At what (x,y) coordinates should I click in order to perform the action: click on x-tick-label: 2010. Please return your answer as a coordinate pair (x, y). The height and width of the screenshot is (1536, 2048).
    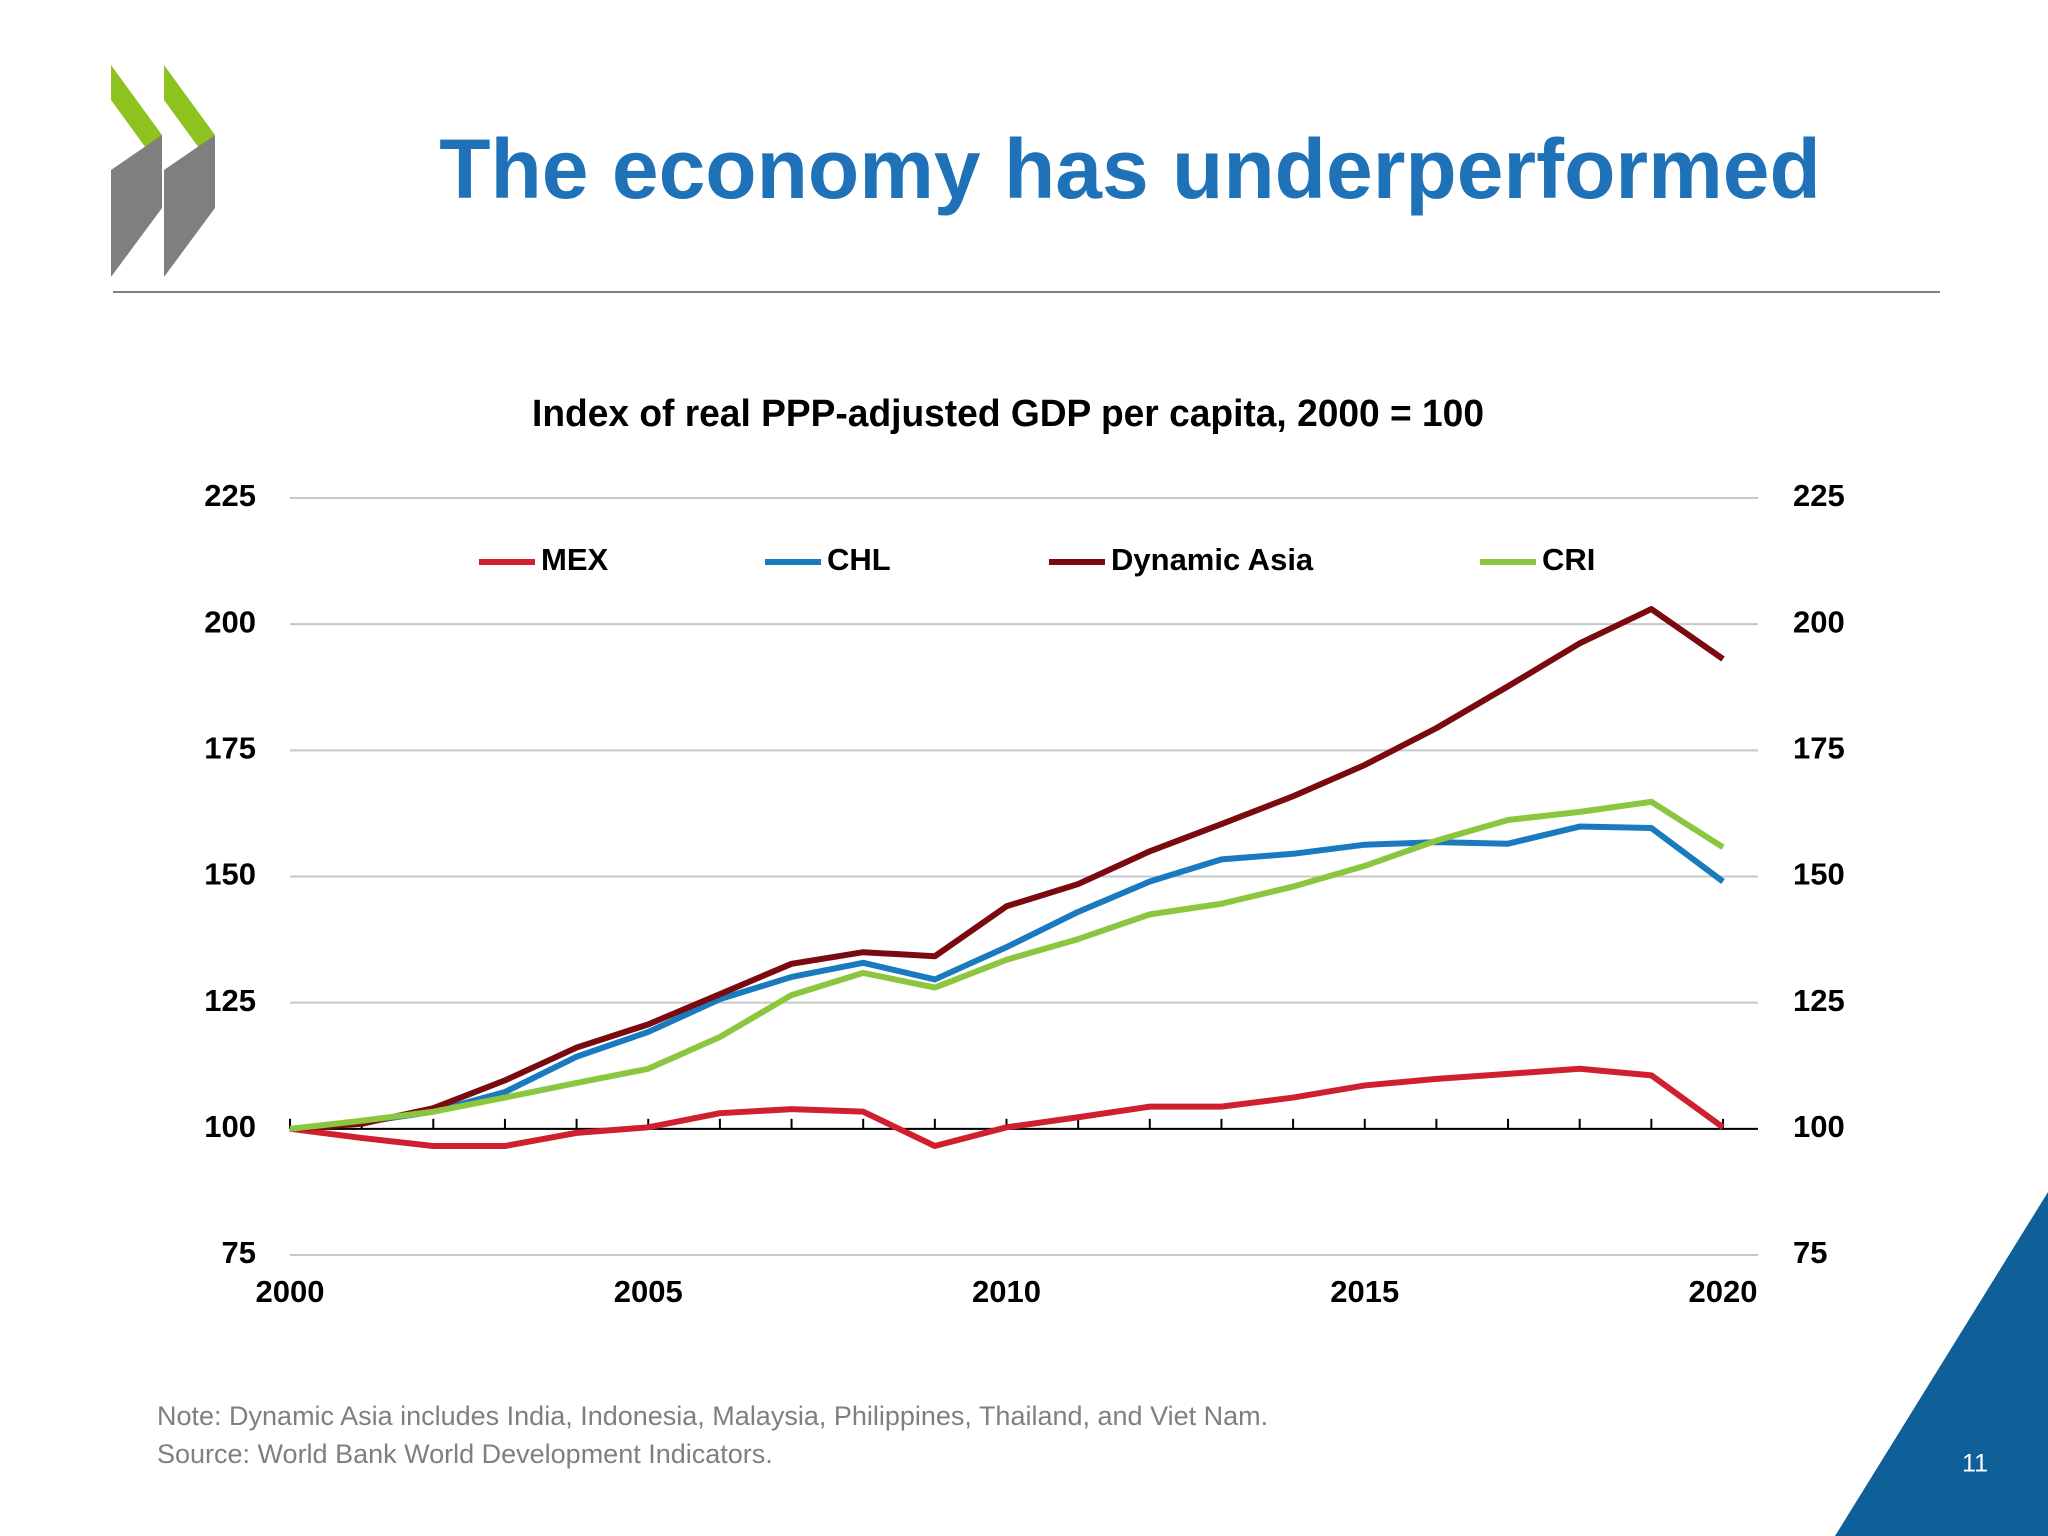
    Looking at the image, I should click on (1006, 1291).